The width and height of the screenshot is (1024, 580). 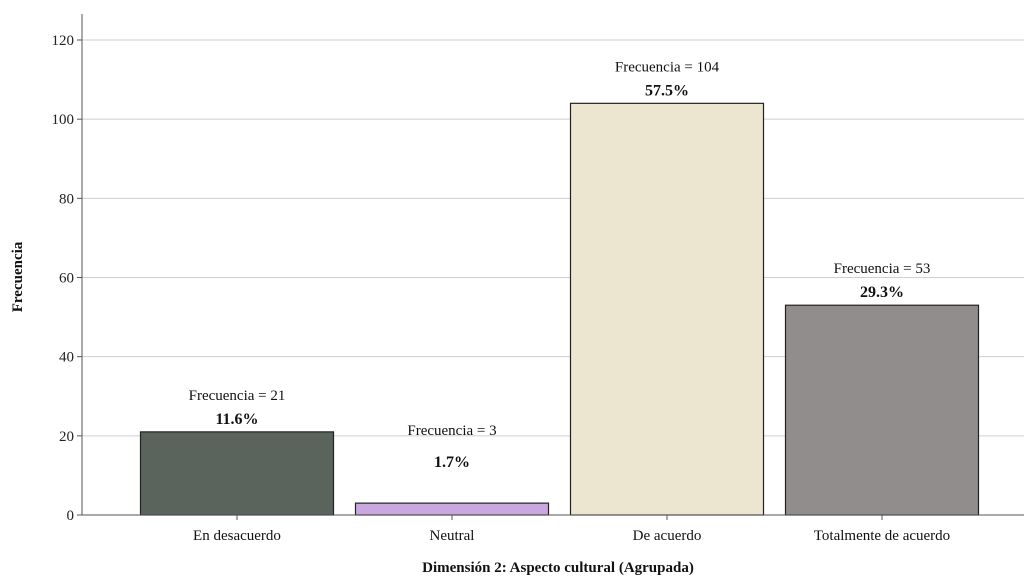 I want to click on x-tick-label: De acuerdo, so click(x=667, y=536).